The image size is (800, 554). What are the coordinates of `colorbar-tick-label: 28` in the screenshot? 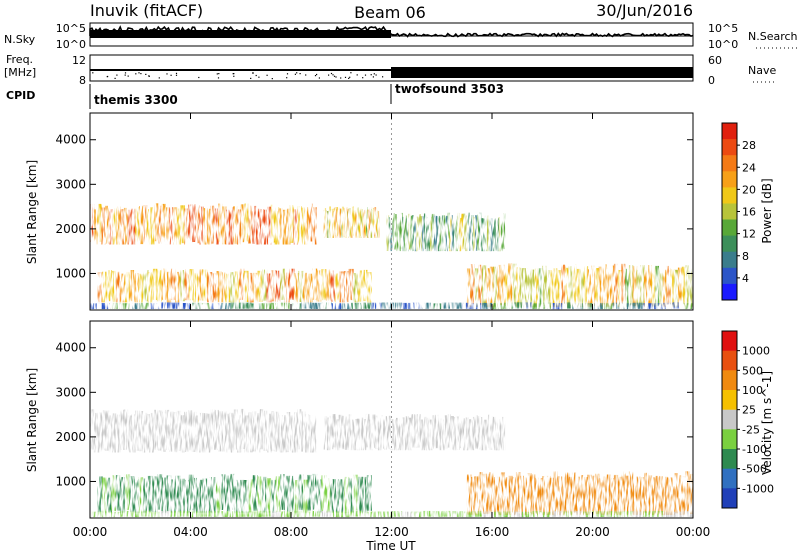 It's located at (749, 145).